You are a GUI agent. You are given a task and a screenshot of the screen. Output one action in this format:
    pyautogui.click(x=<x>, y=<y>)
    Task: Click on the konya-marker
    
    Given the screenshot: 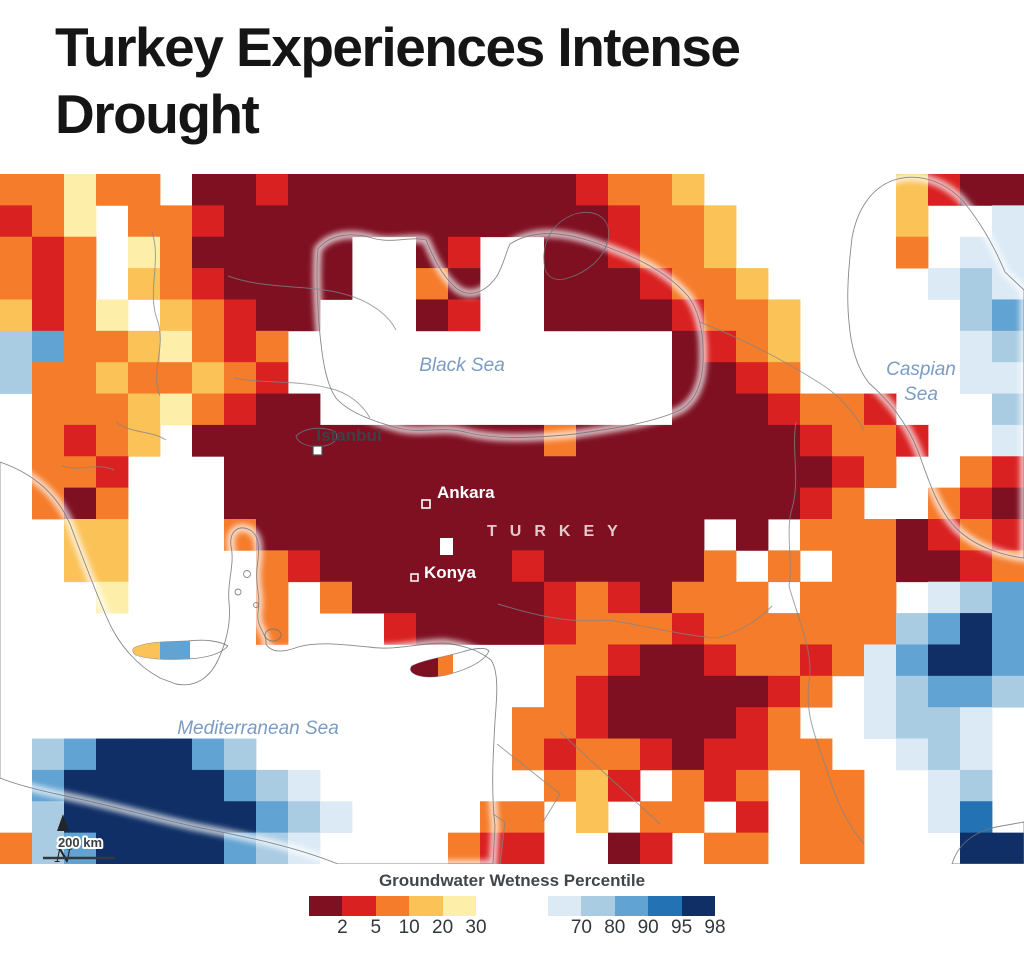 What is the action you would take?
    pyautogui.click(x=414, y=577)
    